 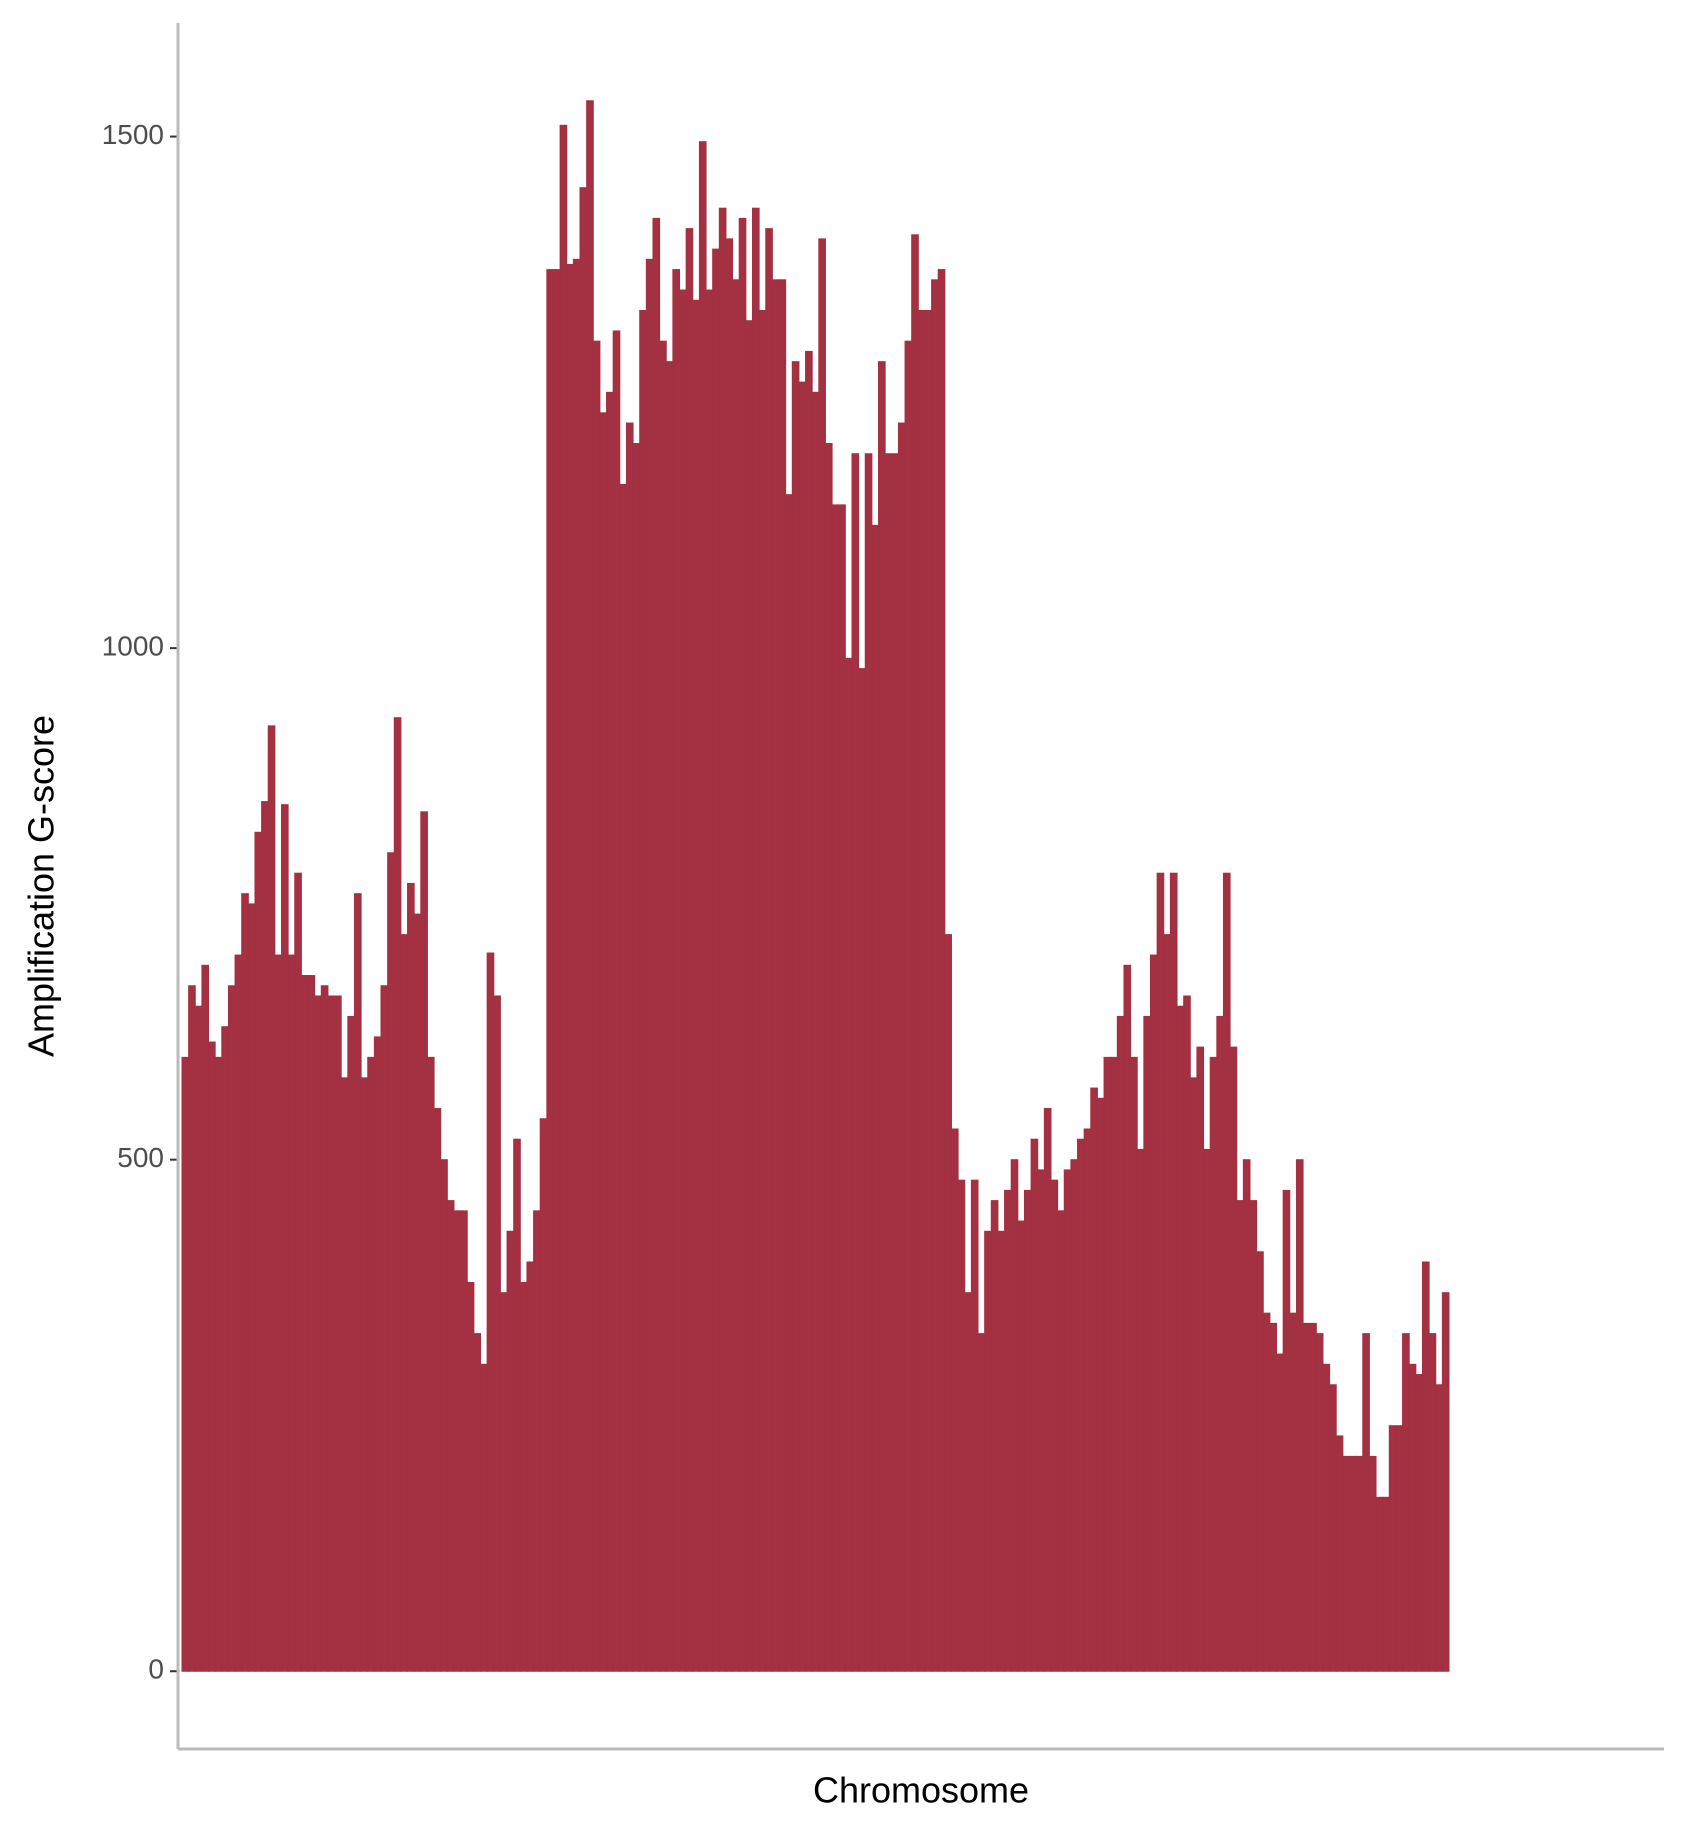 I want to click on y-tick-label: 500, so click(x=140, y=1157).